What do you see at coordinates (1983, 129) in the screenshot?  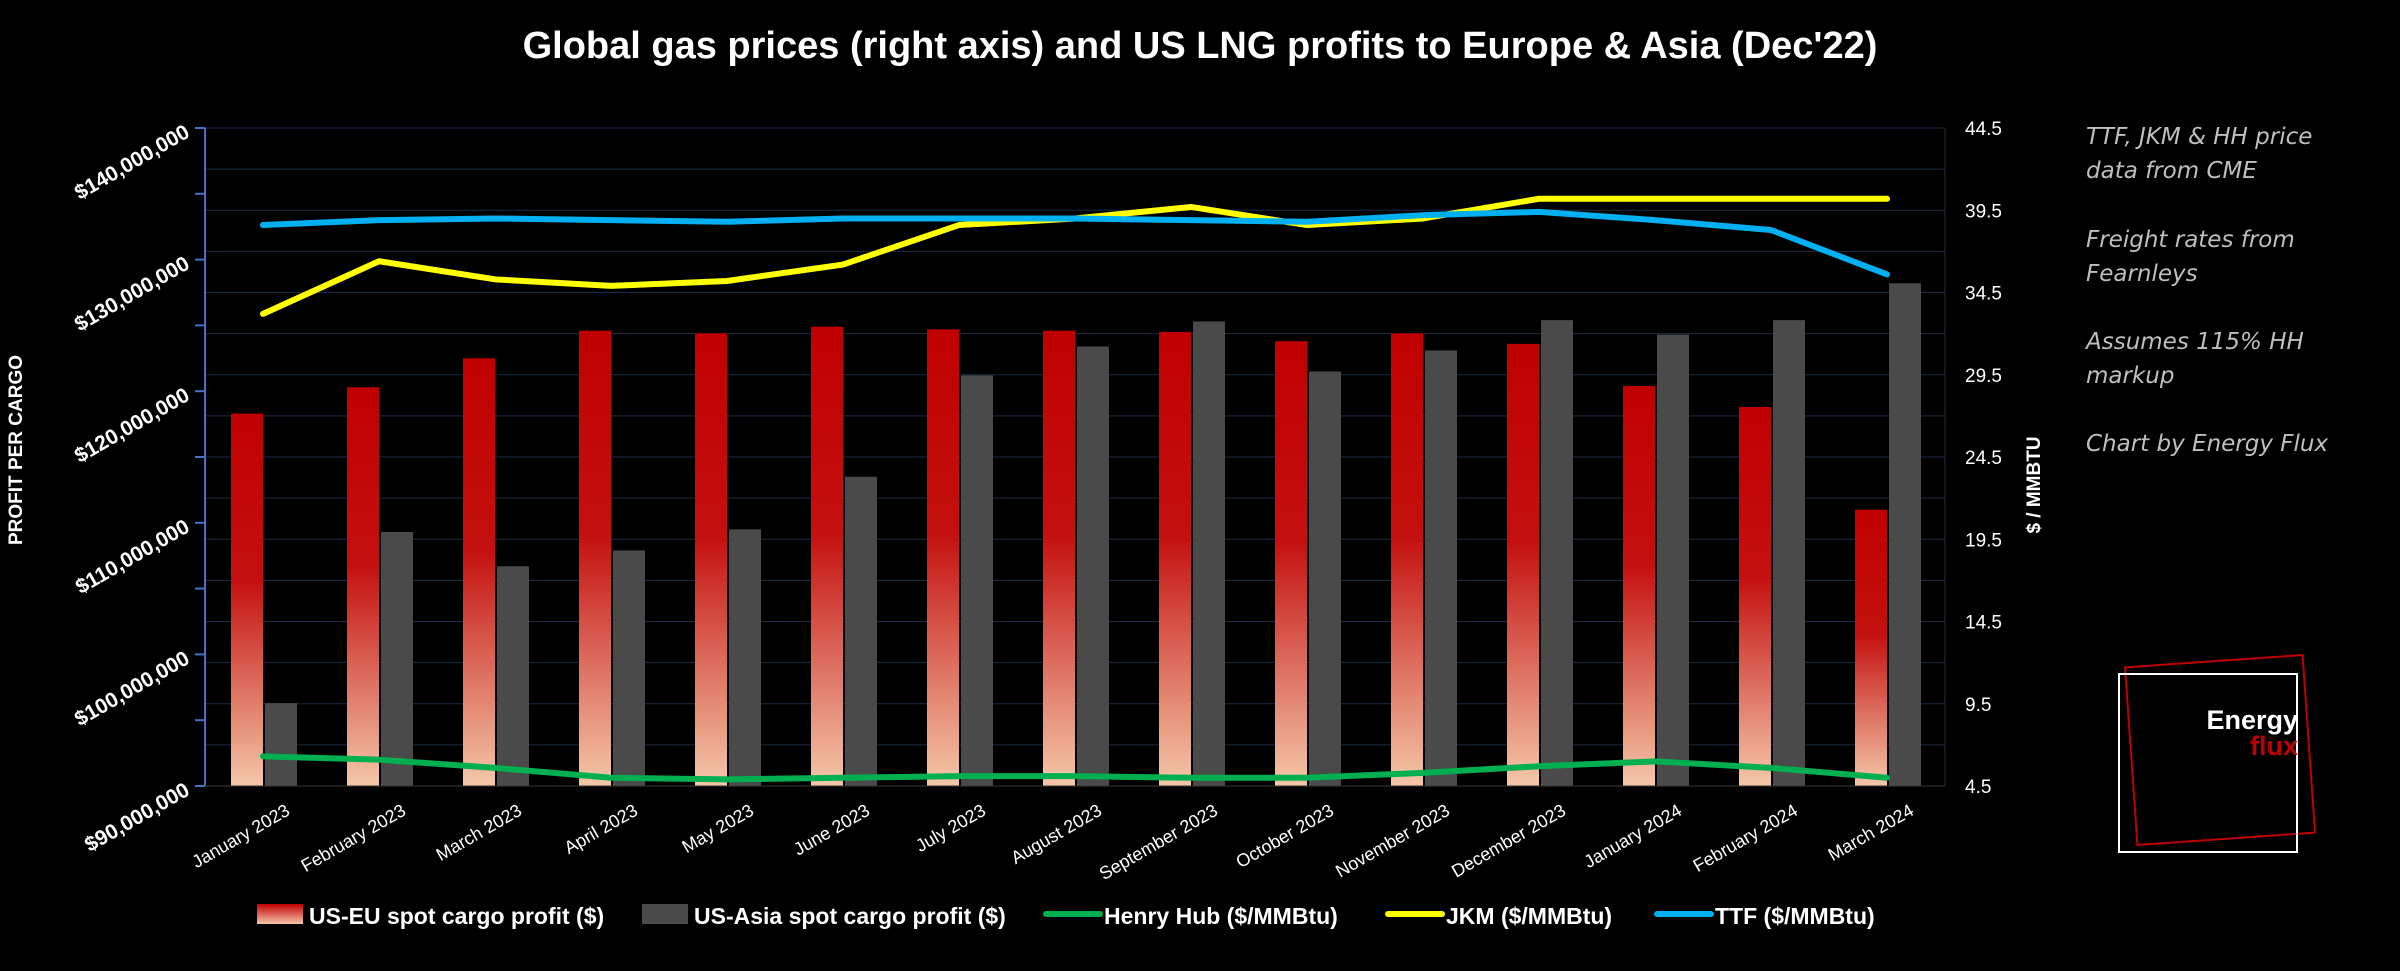 I see `y-right-tick-label: 44.5` at bounding box center [1983, 129].